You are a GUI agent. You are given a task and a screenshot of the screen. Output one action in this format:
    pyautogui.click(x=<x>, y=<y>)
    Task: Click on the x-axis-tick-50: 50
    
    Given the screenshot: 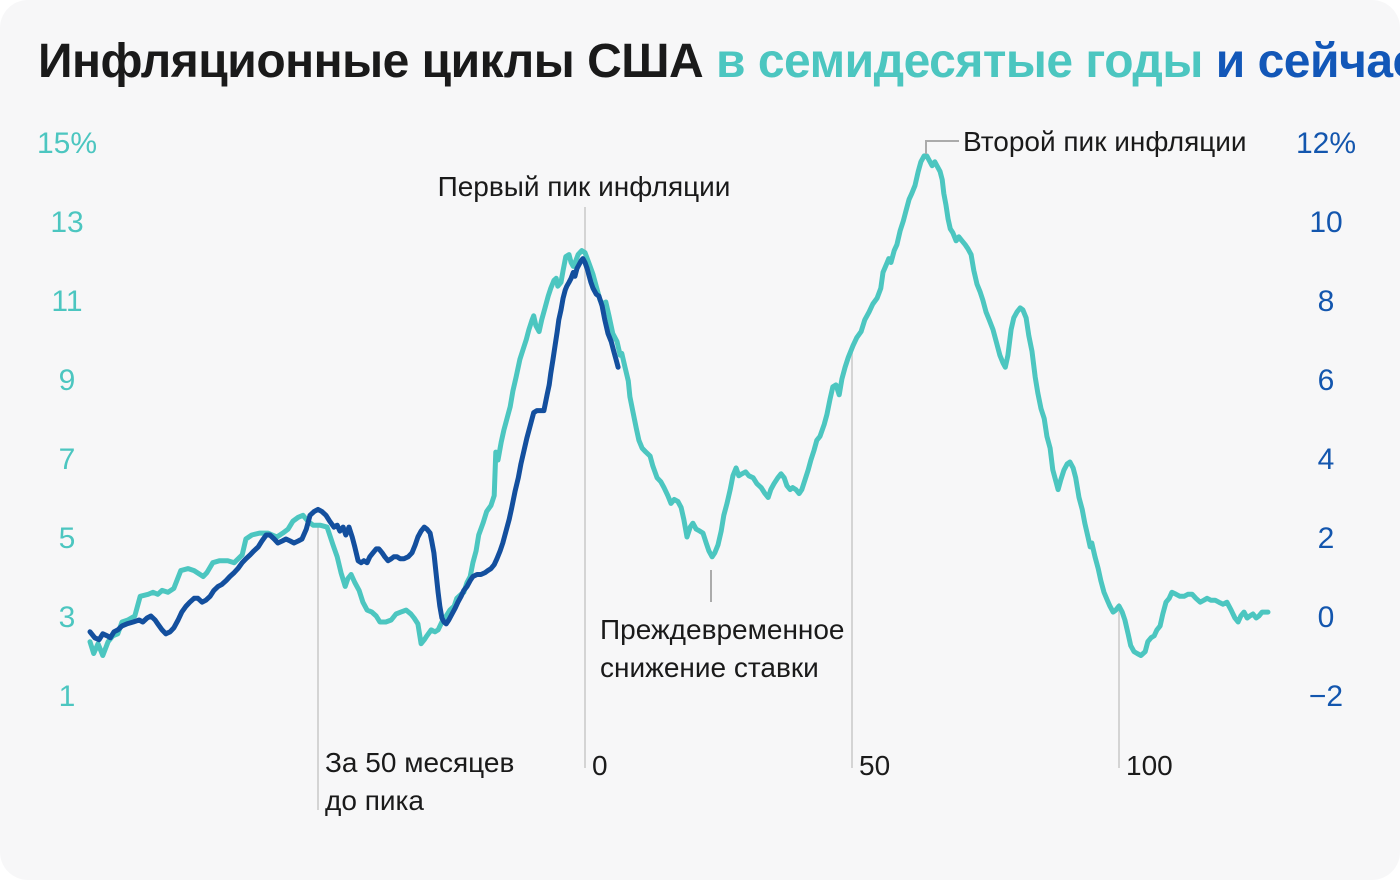 What is the action you would take?
    pyautogui.click(x=875, y=765)
    